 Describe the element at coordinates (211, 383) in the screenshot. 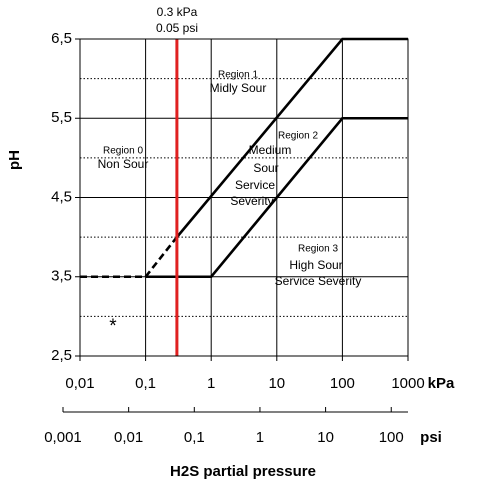

I see `x-tick-label: 1` at that location.